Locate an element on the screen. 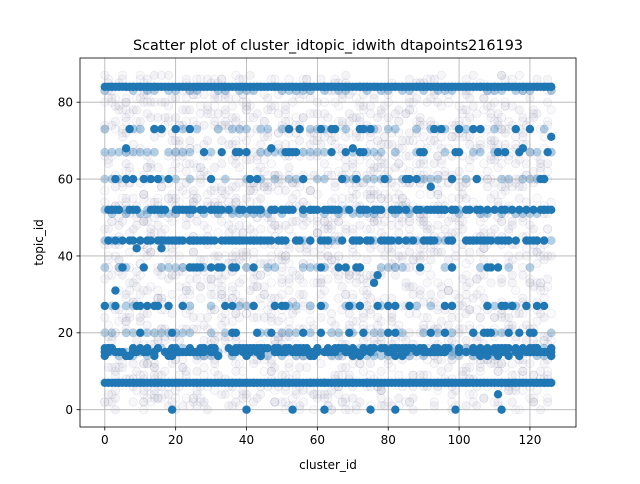 The width and height of the screenshot is (640, 484). x-tick-label: 40 is located at coordinates (246, 440).